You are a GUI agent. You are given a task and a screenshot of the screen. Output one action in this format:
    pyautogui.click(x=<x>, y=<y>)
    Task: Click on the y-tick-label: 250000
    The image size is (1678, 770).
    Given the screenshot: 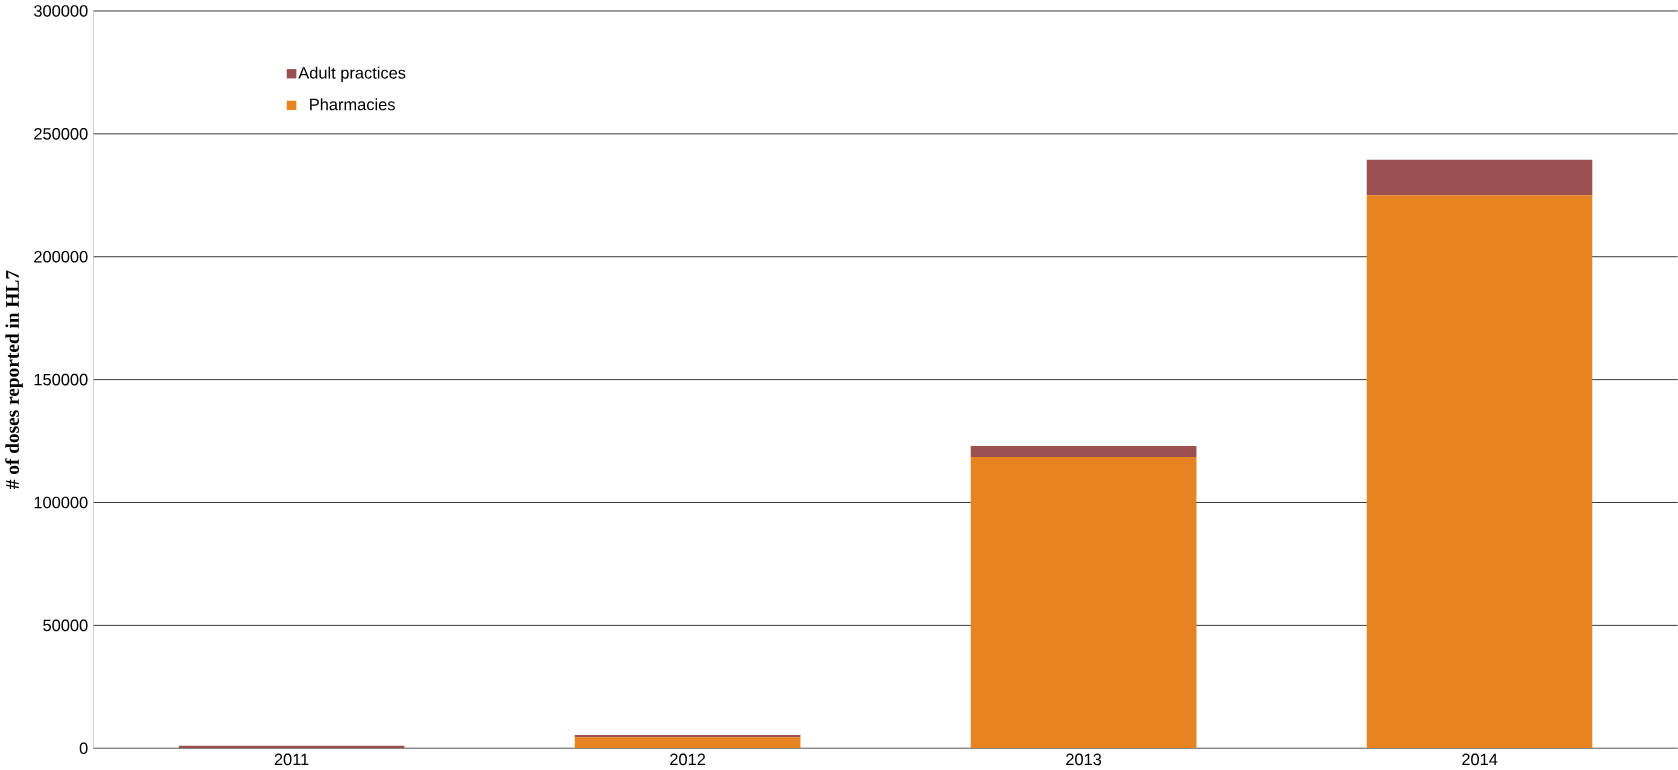 What is the action you would take?
    pyautogui.click(x=61, y=133)
    